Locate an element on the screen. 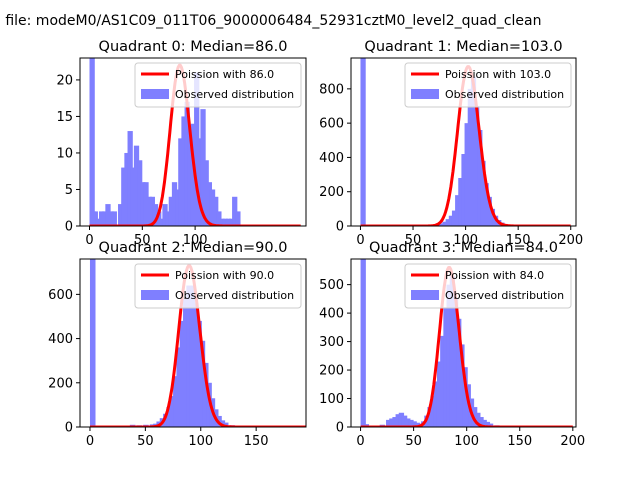 This screenshot has height=480, width=640. y-tick-label: 20 is located at coordinates (64, 80).